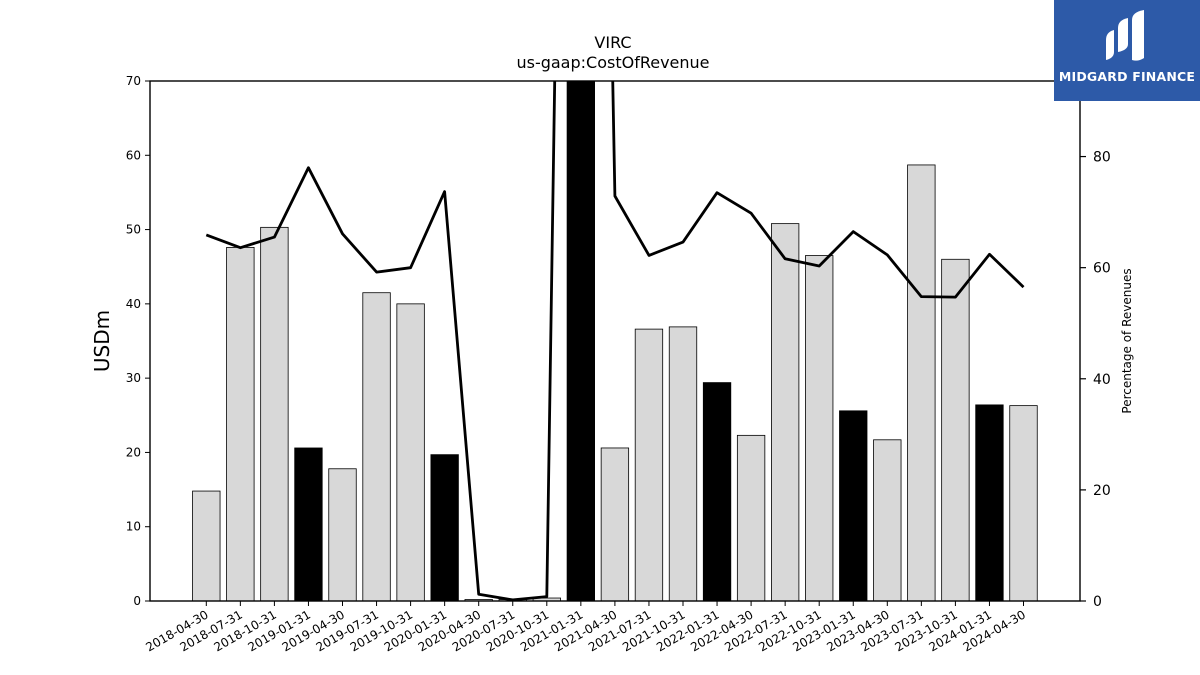 Image resolution: width=1200 pixels, height=675 pixels. What do you see at coordinates (137, 601) in the screenshot?
I see `y-tick-label: 0` at bounding box center [137, 601].